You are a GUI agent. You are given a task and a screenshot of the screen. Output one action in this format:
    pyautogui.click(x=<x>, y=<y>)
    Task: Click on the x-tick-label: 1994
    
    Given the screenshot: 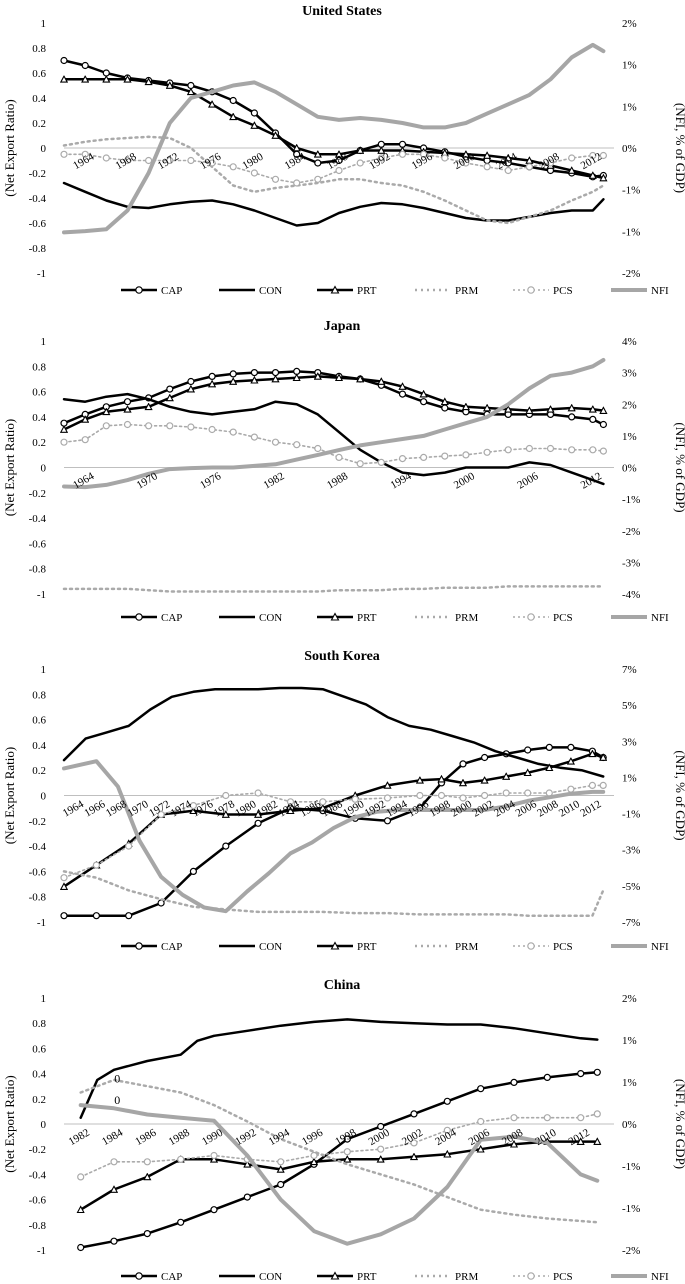 What is the action you would take?
    pyautogui.click(x=279, y=1137)
    